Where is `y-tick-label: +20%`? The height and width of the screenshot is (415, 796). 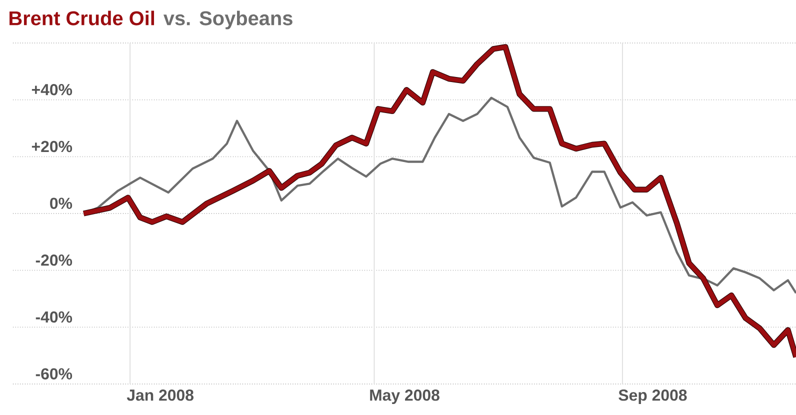
y-tick-label: +20% is located at coordinates (52, 146).